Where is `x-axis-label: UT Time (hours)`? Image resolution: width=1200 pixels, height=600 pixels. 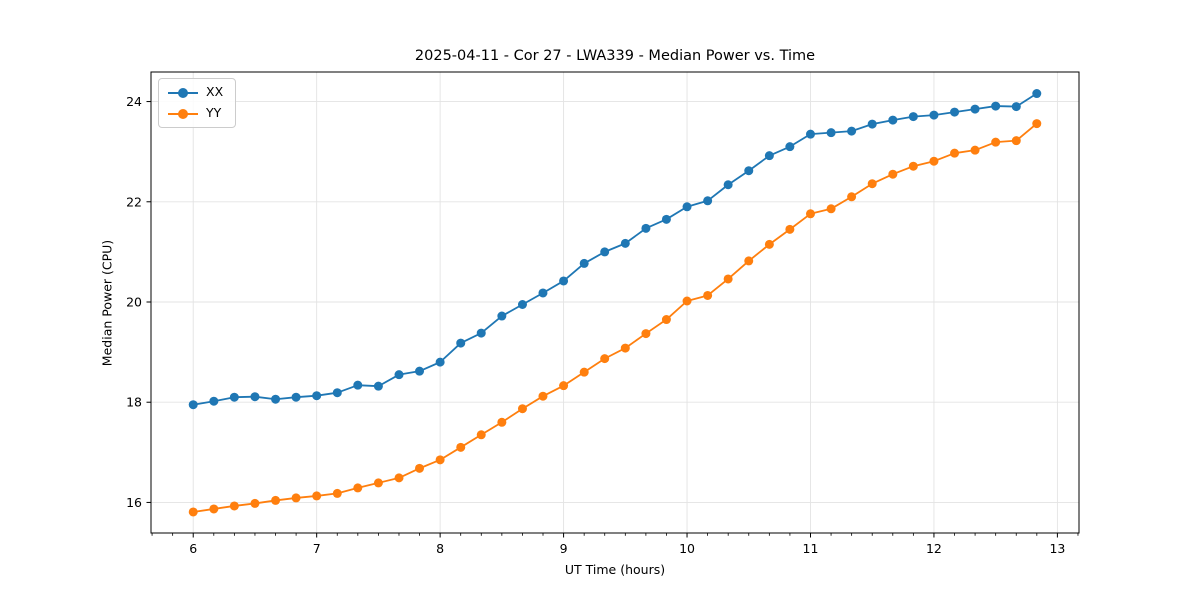
x-axis-label: UT Time (hours) is located at coordinates (615, 569).